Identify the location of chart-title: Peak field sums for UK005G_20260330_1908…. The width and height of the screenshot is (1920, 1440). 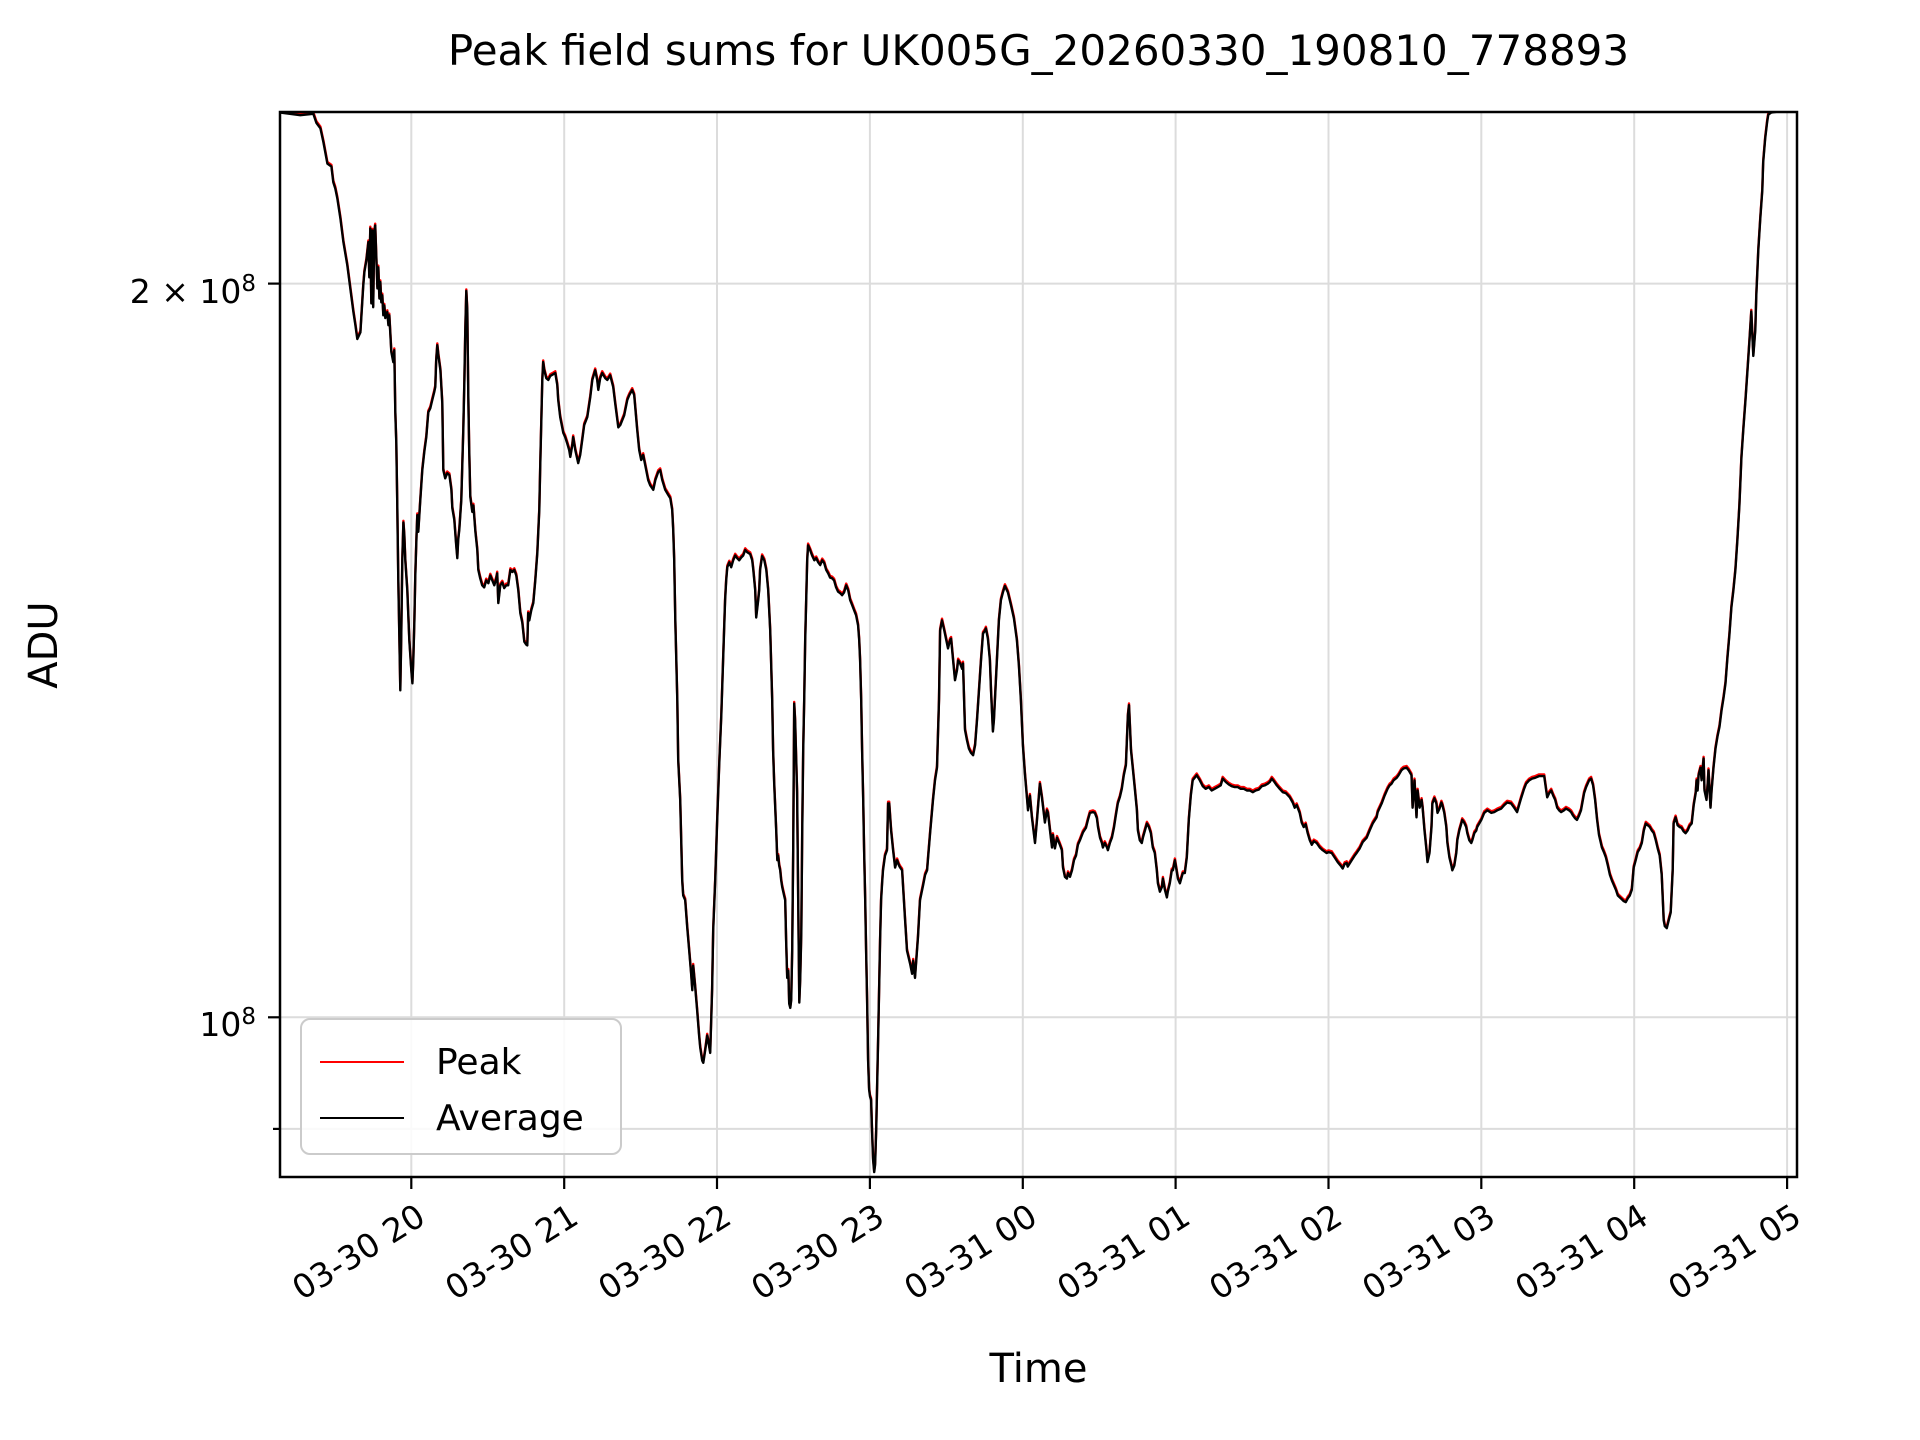
(1038, 50).